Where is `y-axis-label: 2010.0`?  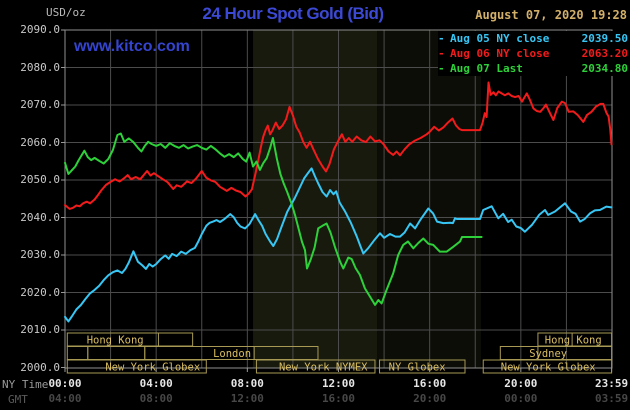
y-axis-label: 2010.0 is located at coordinates (40, 329).